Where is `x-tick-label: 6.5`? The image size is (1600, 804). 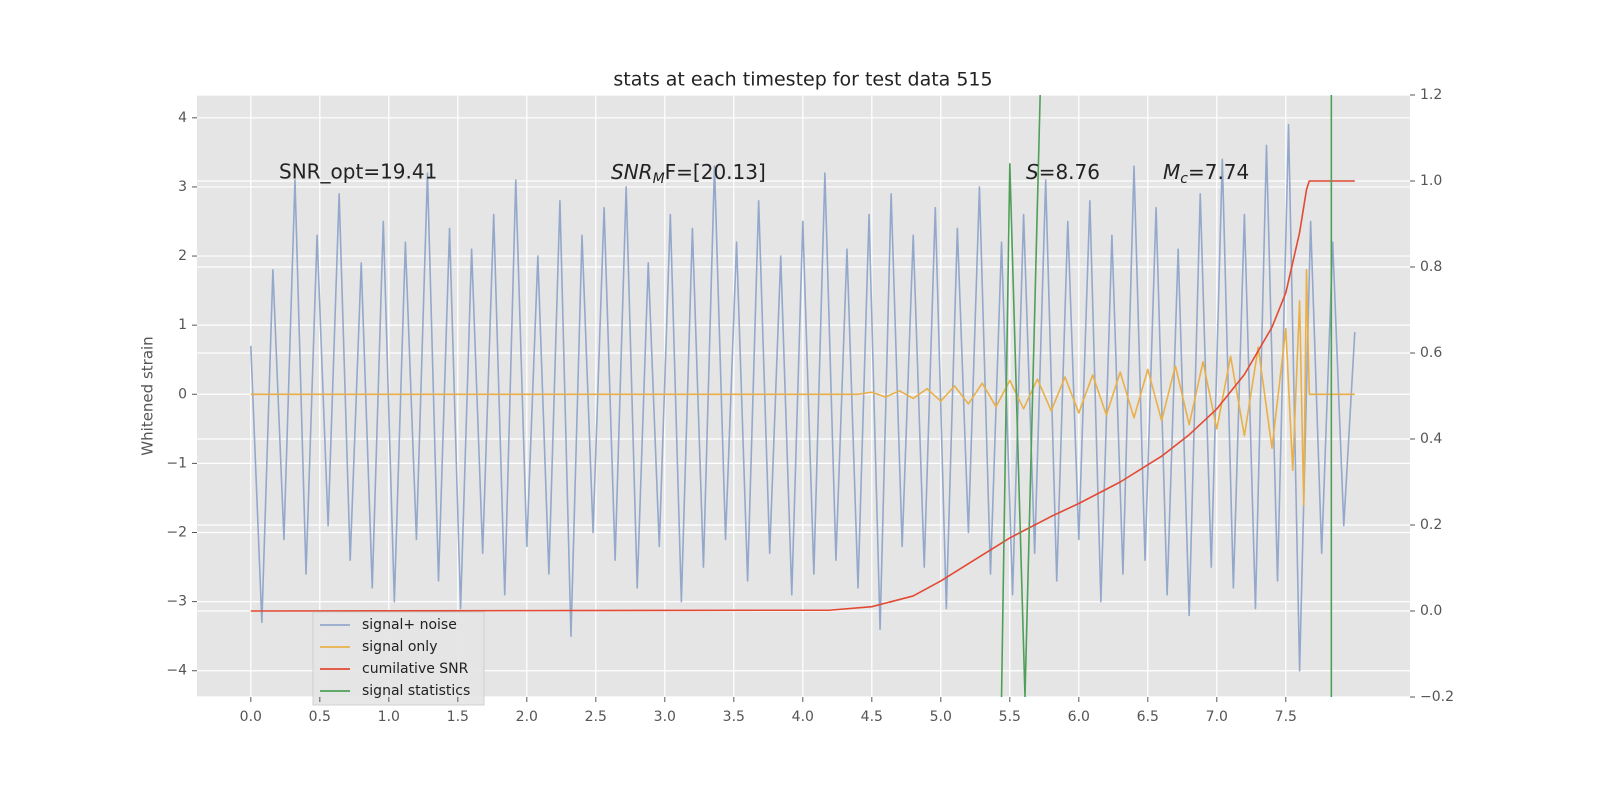
x-tick-label: 6.5 is located at coordinates (1148, 717).